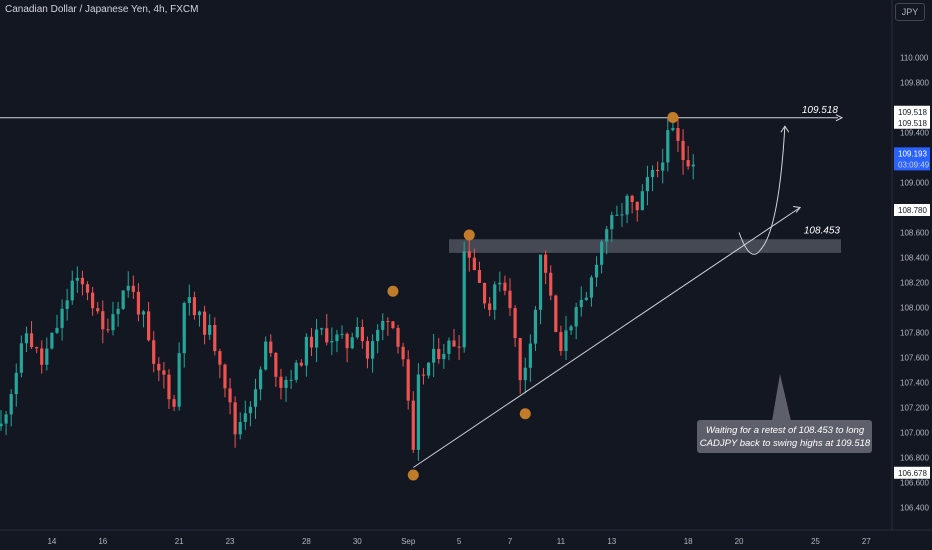 The height and width of the screenshot is (550, 932). What do you see at coordinates (815, 541) in the screenshot?
I see `x-tick-label: 25` at bounding box center [815, 541].